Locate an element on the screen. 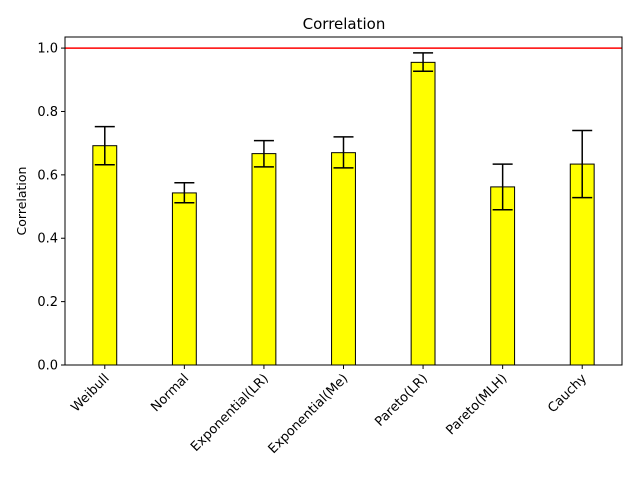 This screenshot has width=640, height=480. x-tick-label: Exponential(LR) is located at coordinates (230, 413).